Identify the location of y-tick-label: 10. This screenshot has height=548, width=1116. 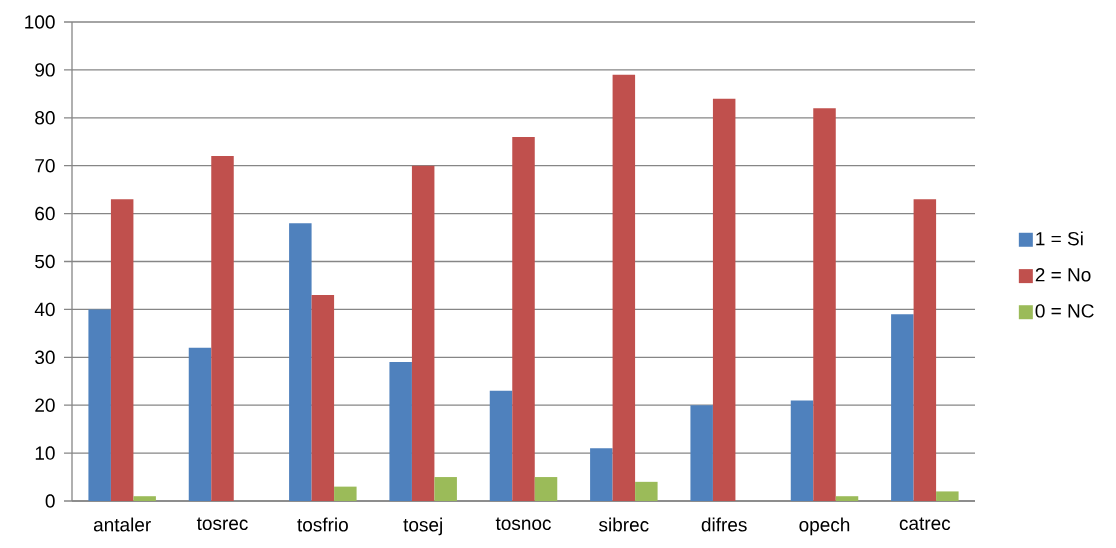
(45, 453).